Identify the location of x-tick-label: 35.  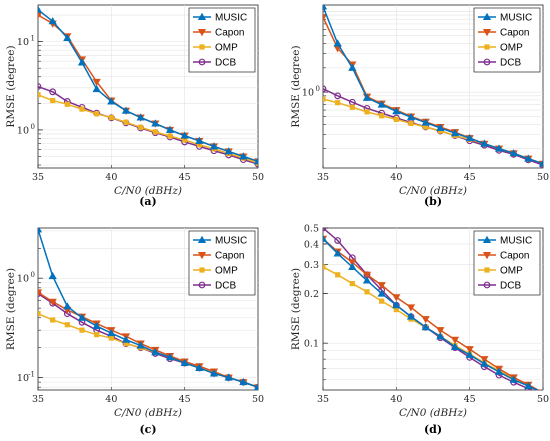
(38, 399).